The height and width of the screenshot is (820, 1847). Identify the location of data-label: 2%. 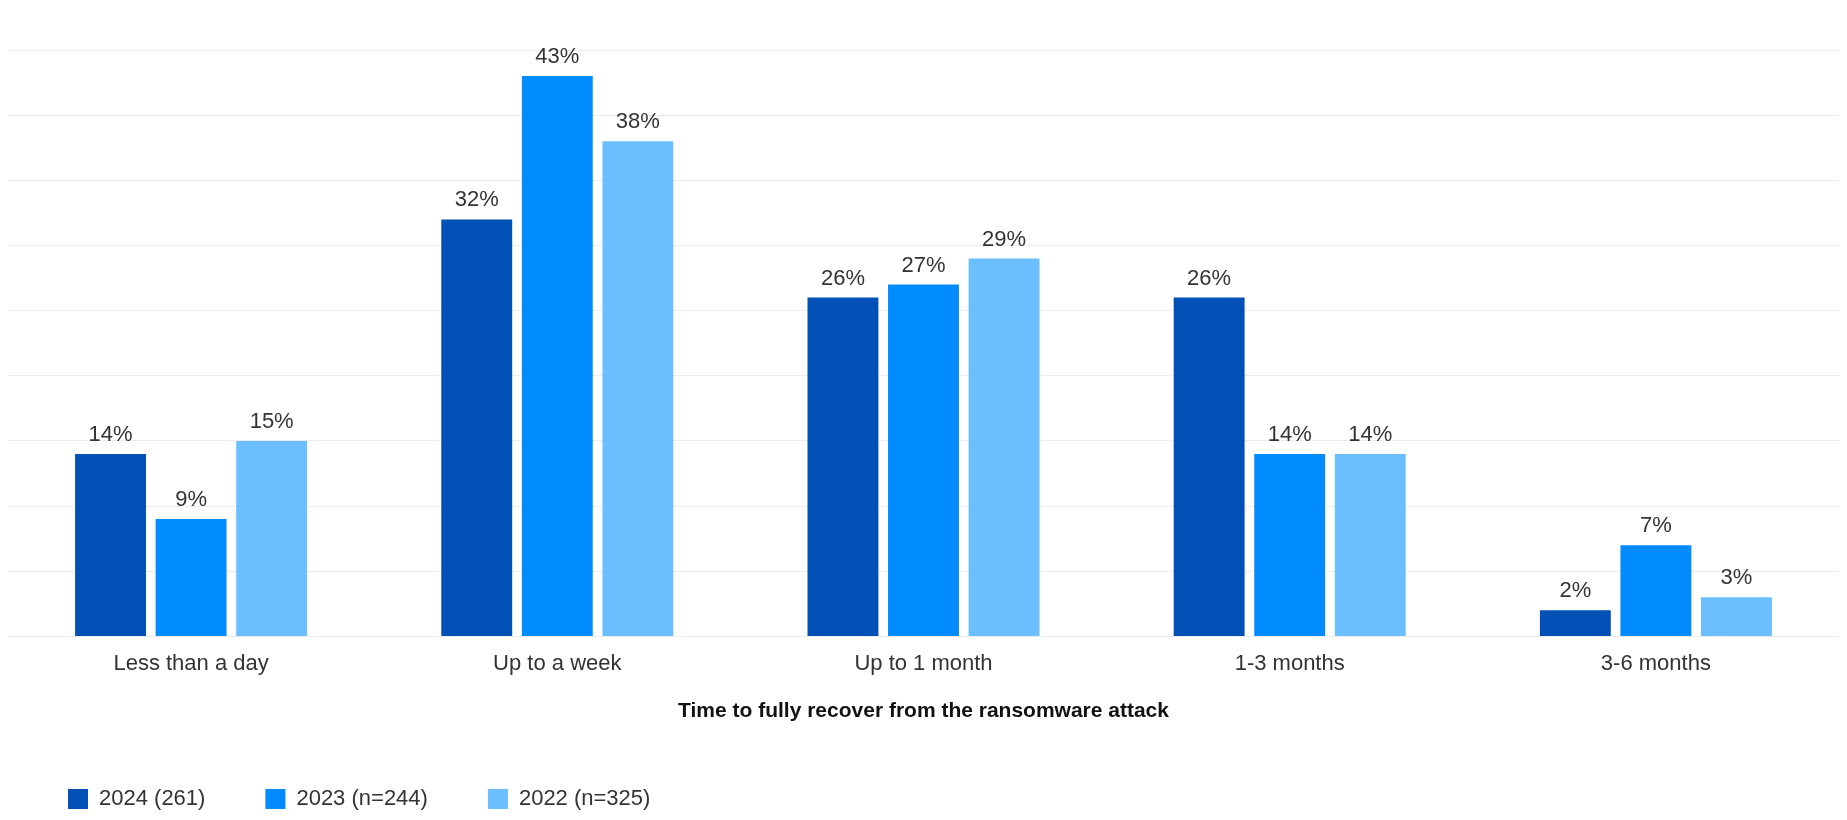
(1575, 590).